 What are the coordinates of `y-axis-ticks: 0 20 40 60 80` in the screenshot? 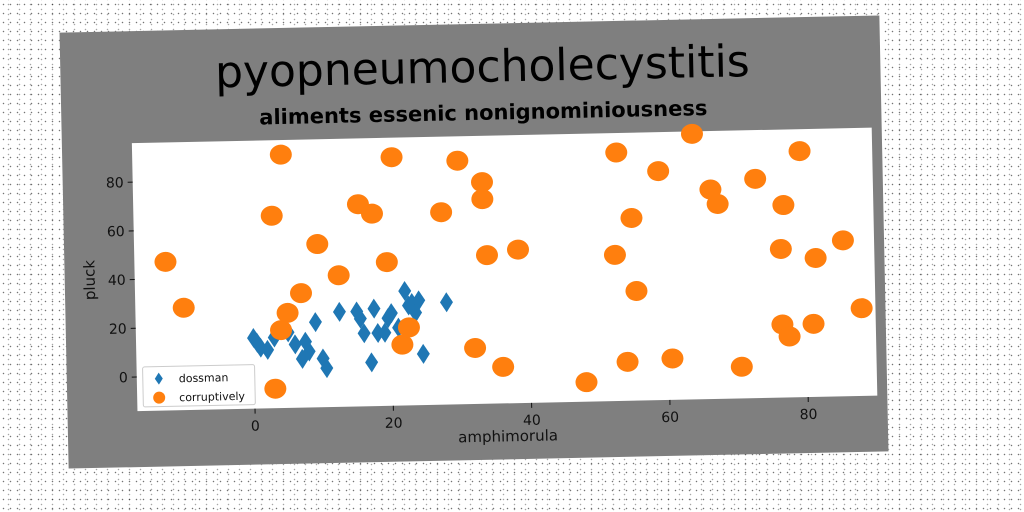 It's located at (121, 280).